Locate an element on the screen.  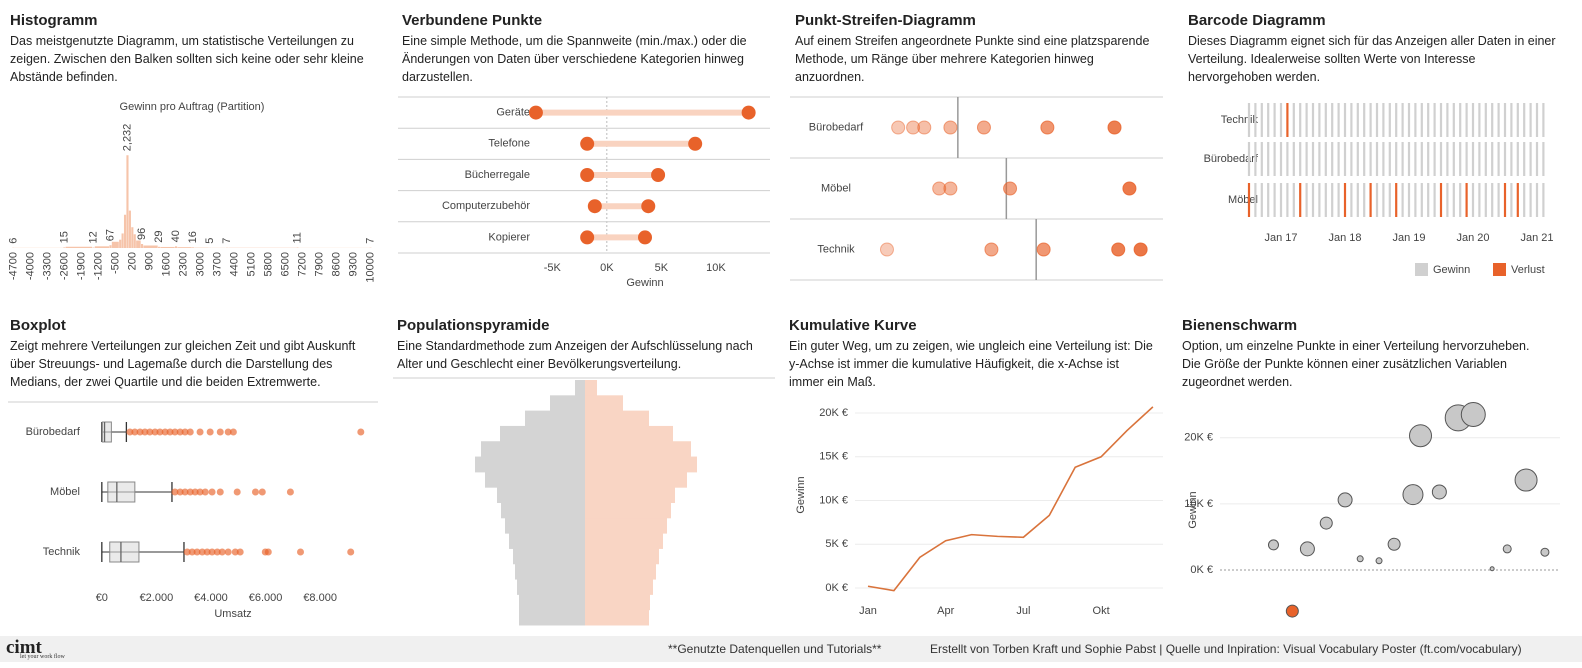
x-tick-label: €8.000 is located at coordinates (320, 598).